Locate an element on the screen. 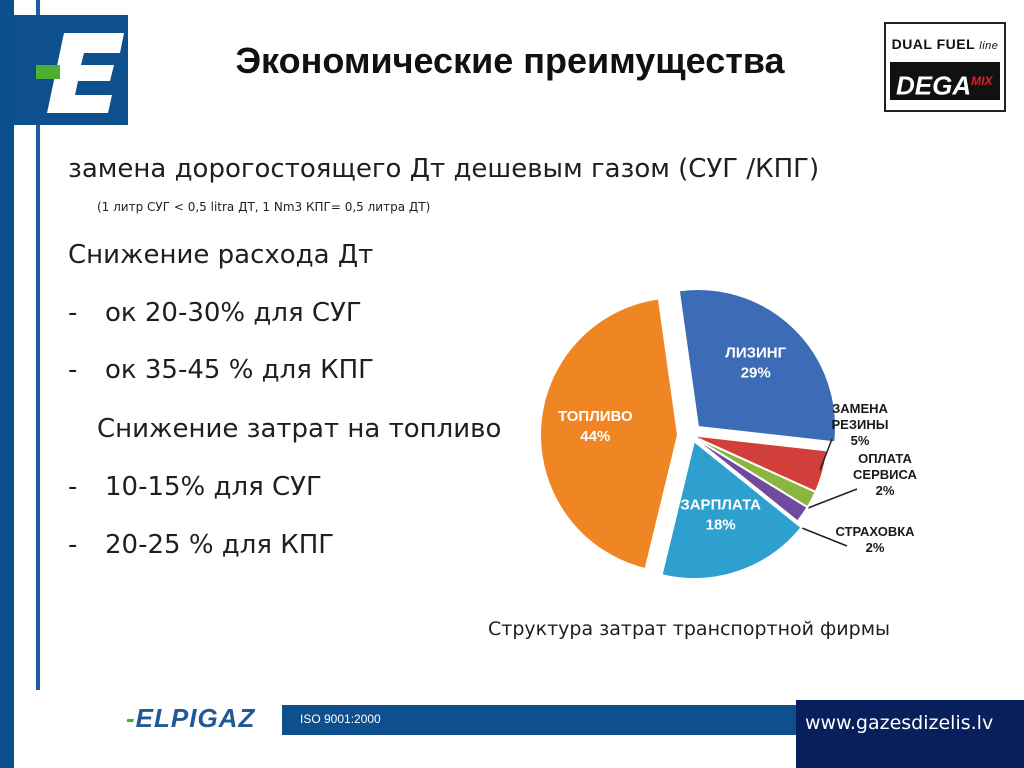 The width and height of the screenshot is (1024, 768). text-line-fuel-cost-reduction: Снижение затрат на топливо is located at coordinates (299, 429).